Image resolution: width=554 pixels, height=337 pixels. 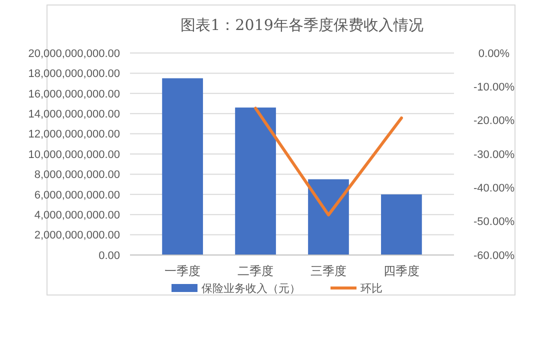 I want to click on y2-tick-label: 0.00%, so click(x=494, y=54).